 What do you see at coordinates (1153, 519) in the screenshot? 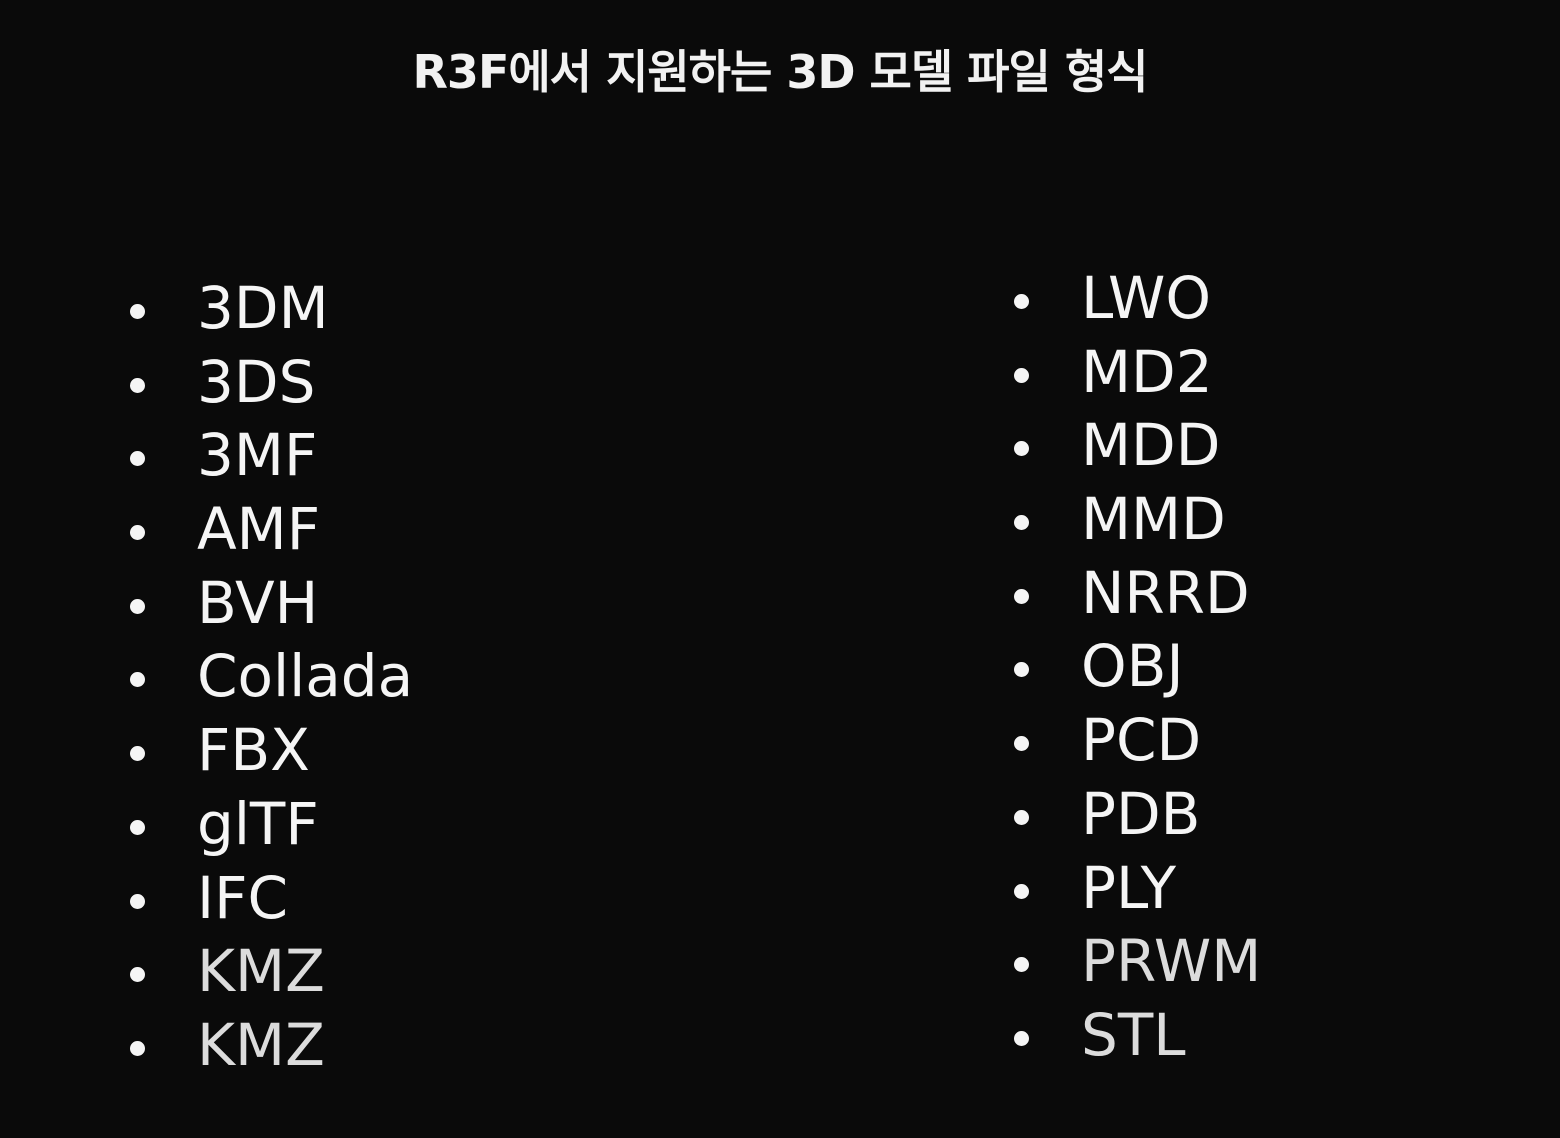
I see `format-label: MMD` at bounding box center [1153, 519].